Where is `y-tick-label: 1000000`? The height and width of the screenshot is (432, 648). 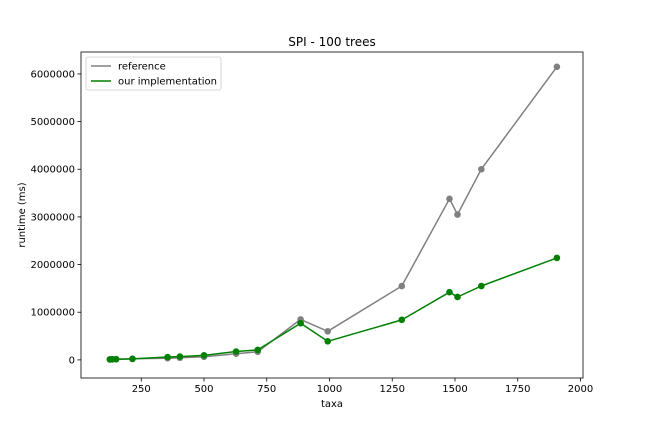
y-tick-label: 1000000 is located at coordinates (52, 313).